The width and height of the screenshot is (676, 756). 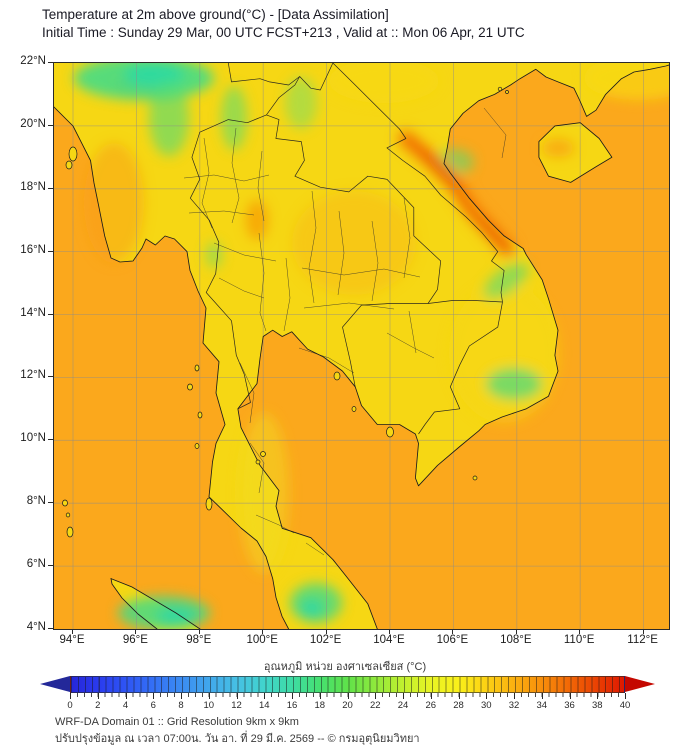 What do you see at coordinates (36, 501) in the screenshot?
I see `lat-tick-label: 8°N` at bounding box center [36, 501].